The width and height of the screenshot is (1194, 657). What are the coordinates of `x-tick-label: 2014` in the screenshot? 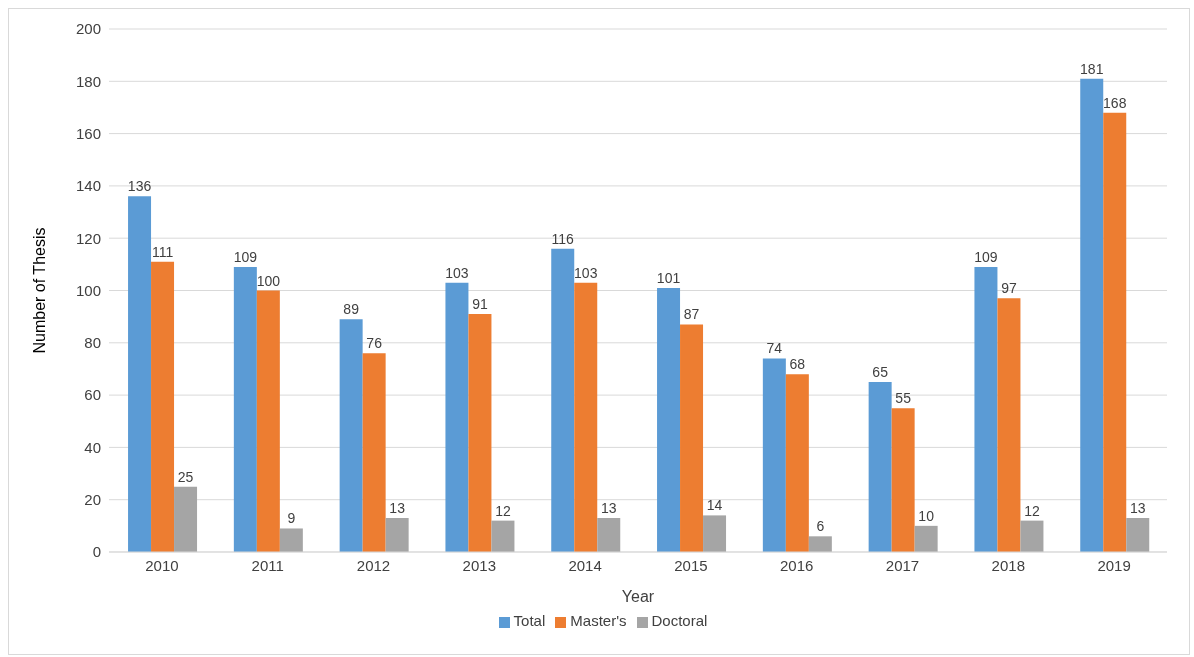 It's located at (585, 565).